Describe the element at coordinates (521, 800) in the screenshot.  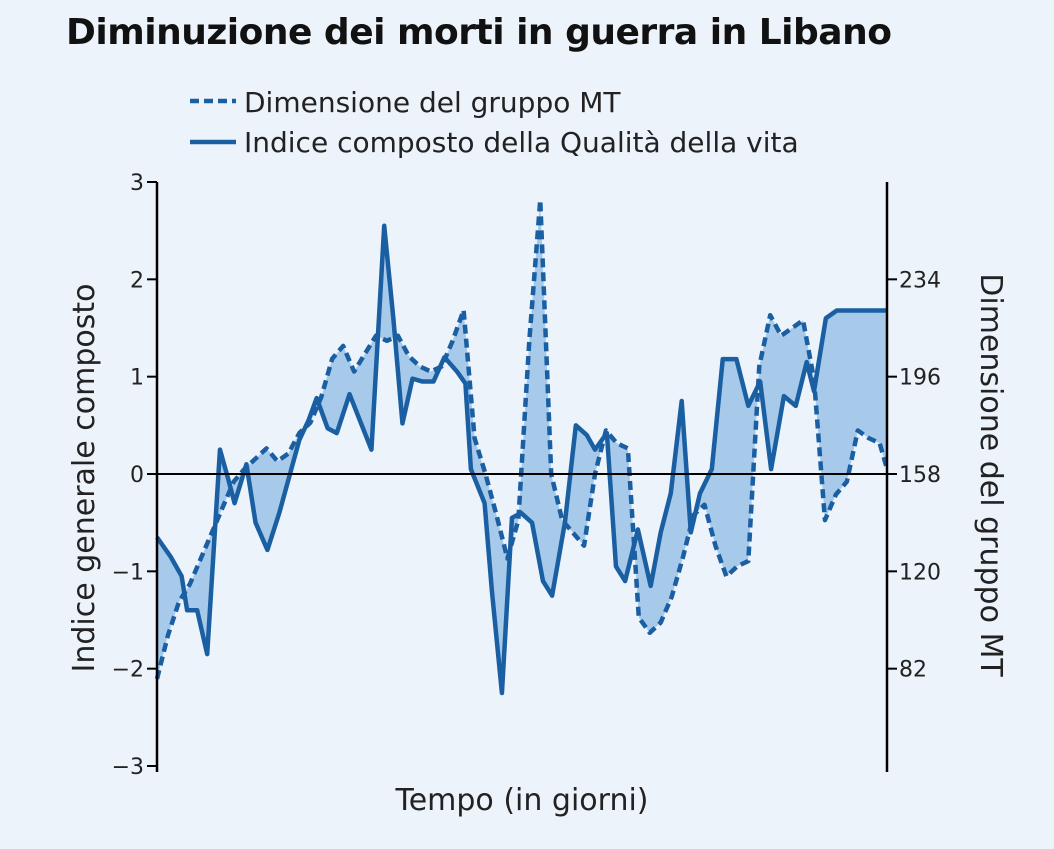
I see `x-axis-label: Tempo (in giorni)` at that location.